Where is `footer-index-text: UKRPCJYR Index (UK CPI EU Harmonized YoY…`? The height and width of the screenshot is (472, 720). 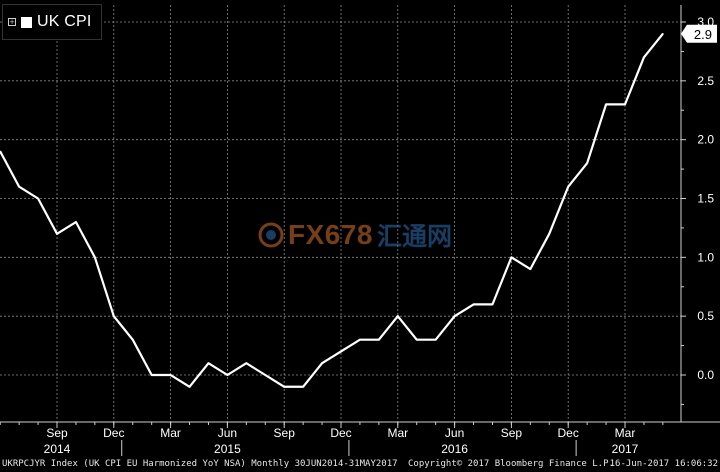 footer-index-text: UKRPCJYR Index (UK CPI EU Harmonized YoY… is located at coordinates (200, 464).